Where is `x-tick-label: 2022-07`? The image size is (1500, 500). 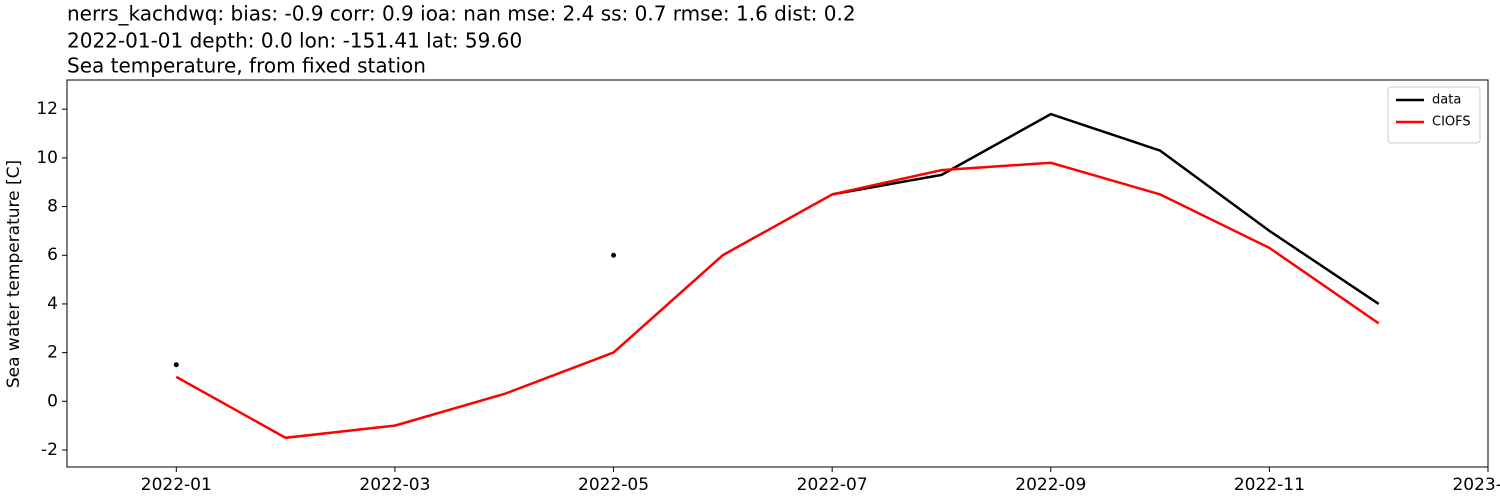 x-tick-label: 2022-07 is located at coordinates (832, 485).